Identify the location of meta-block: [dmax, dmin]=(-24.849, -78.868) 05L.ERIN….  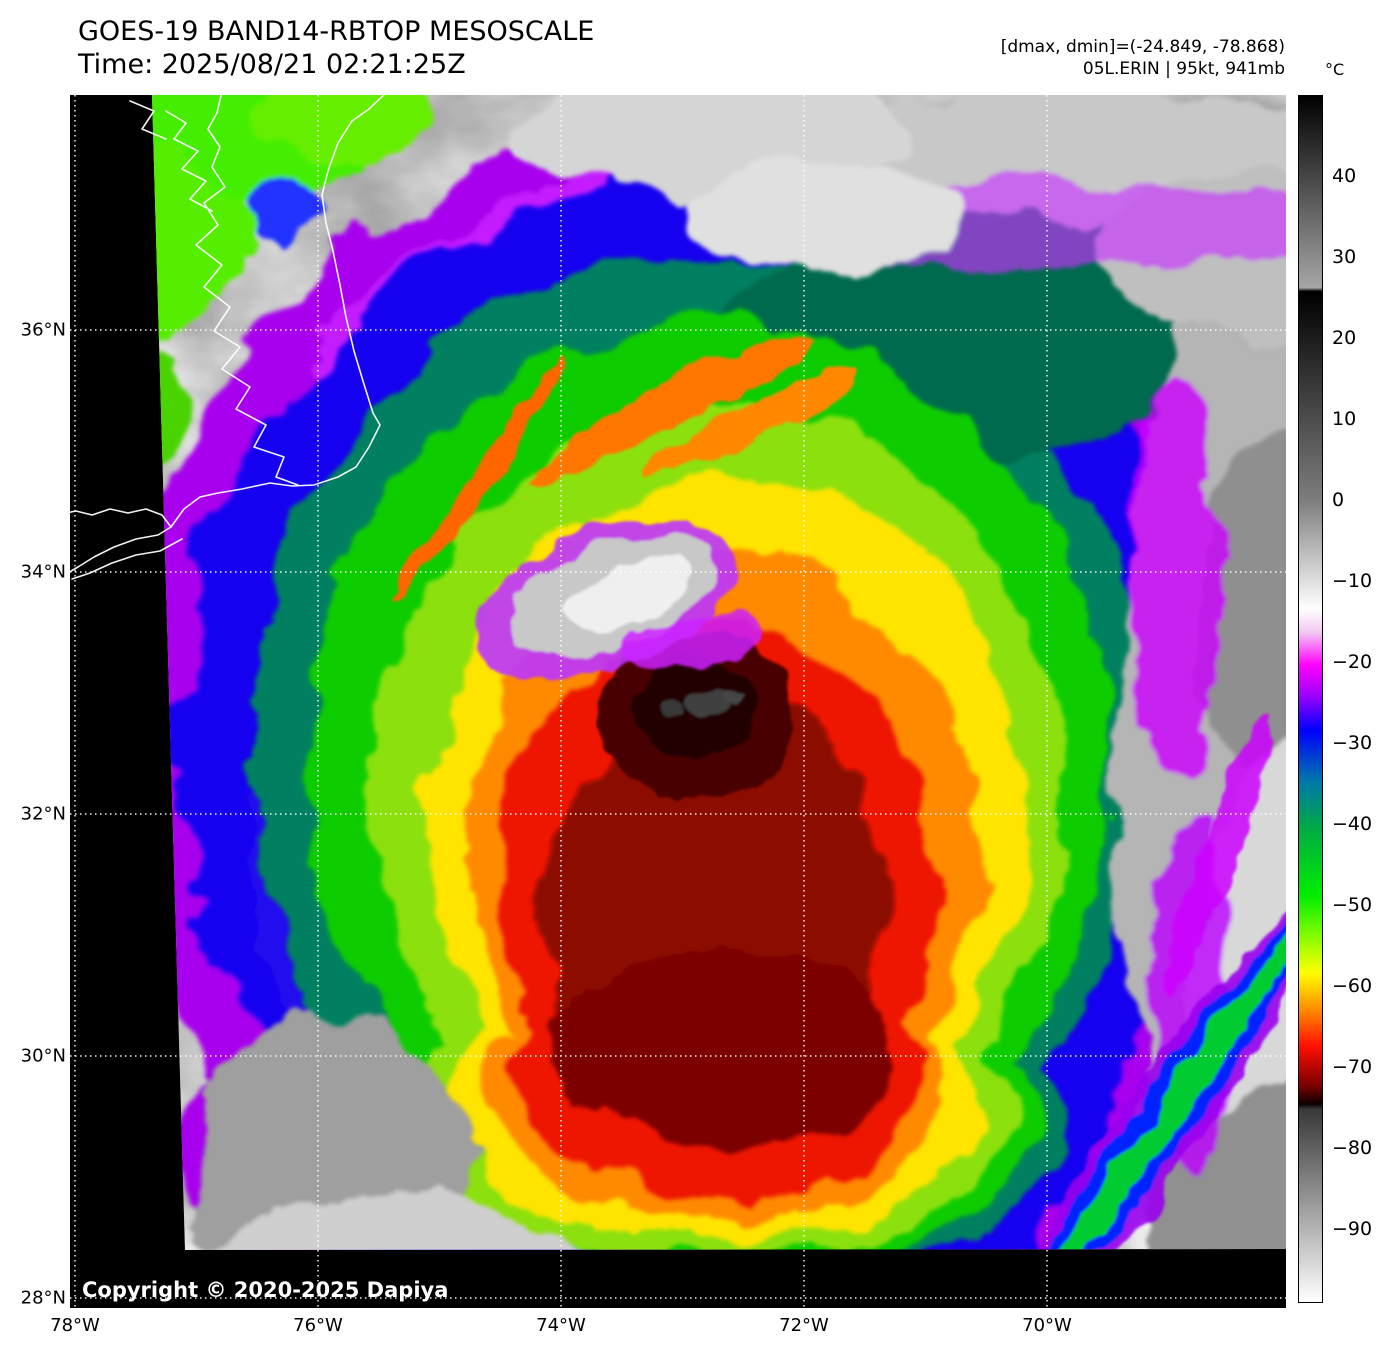
(1143, 58).